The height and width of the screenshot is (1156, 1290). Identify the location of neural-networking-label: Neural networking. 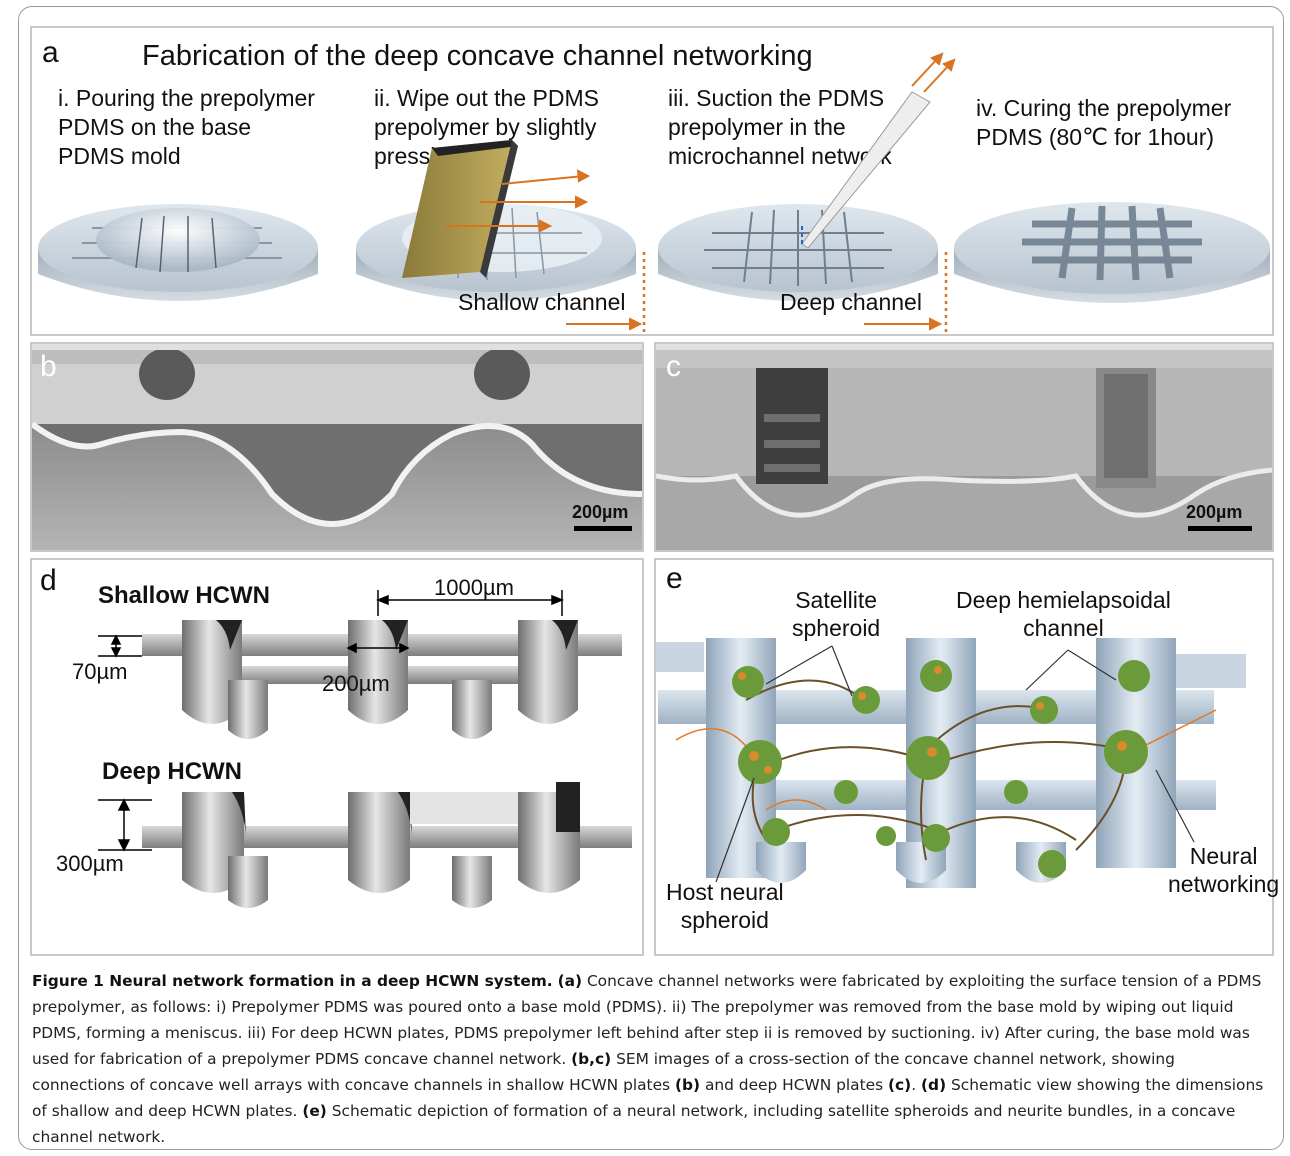
(1224, 870).